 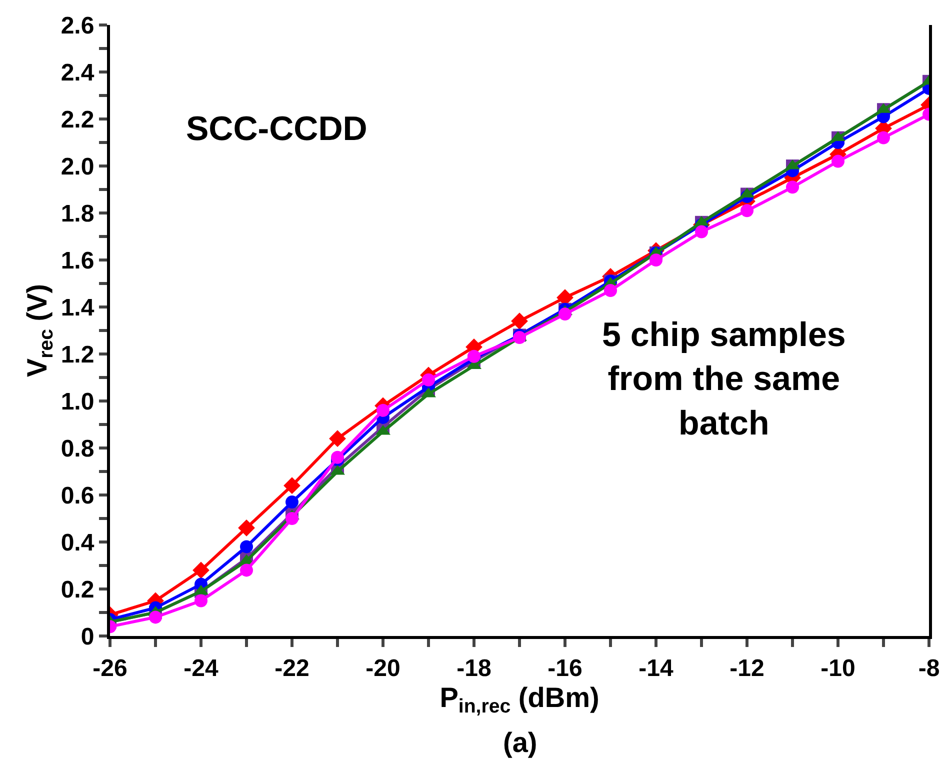 I want to click on y-tick-label: 1.6, so click(x=77, y=260).